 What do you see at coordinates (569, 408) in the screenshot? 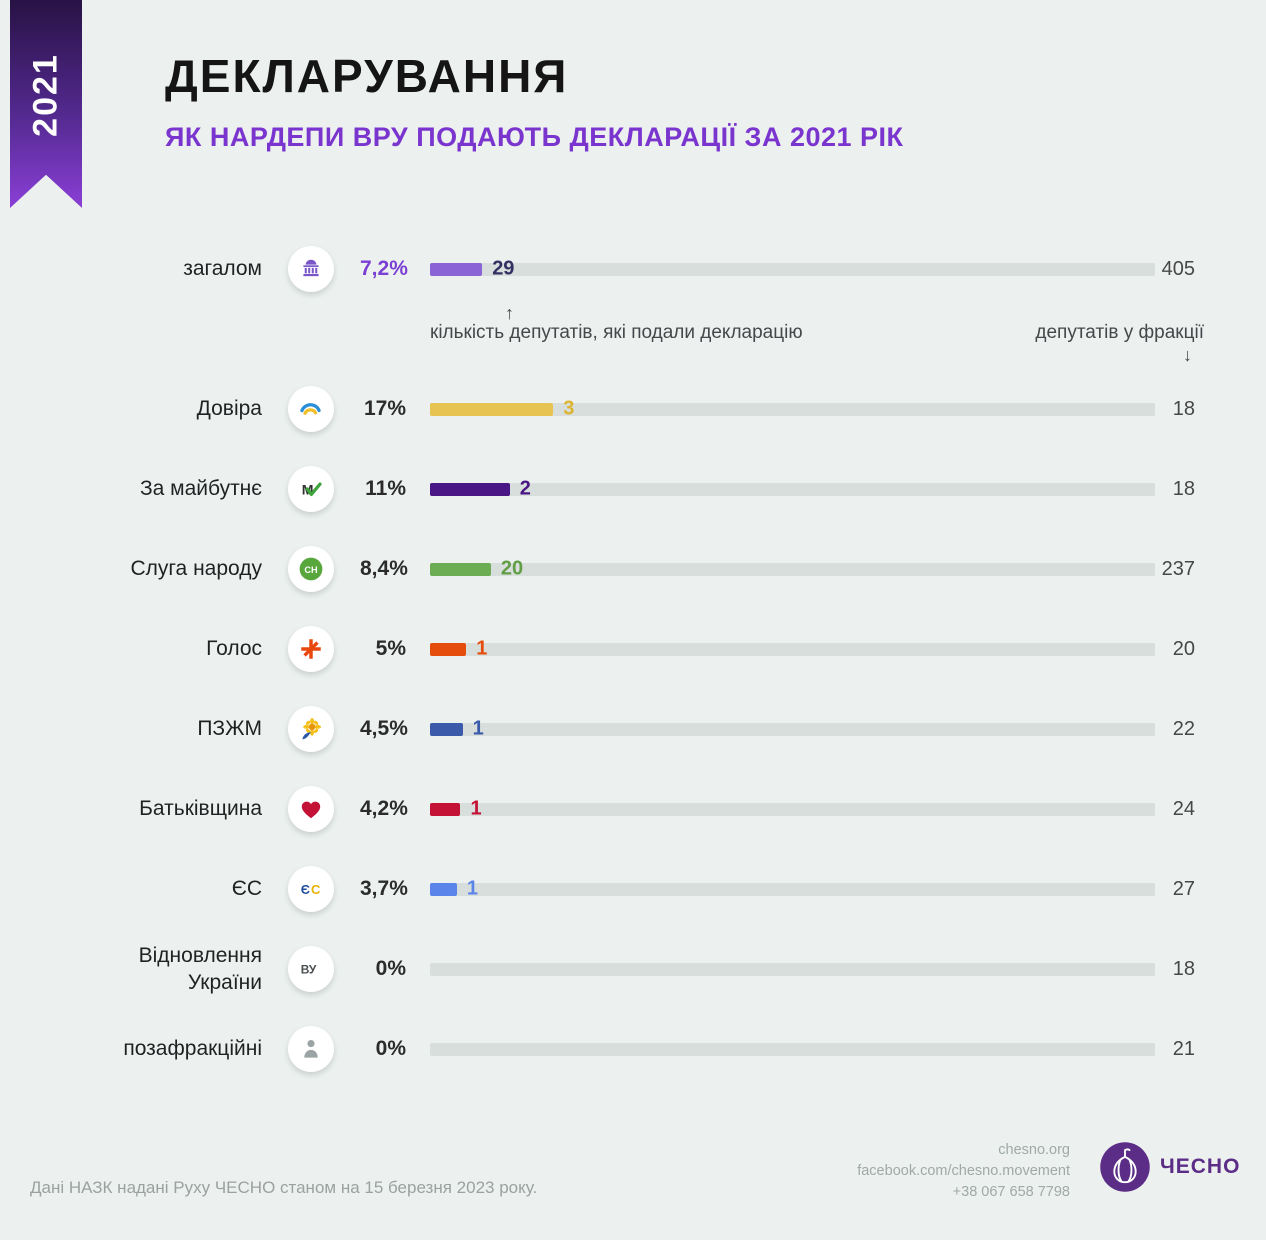
I see `submitted-count: 3` at bounding box center [569, 408].